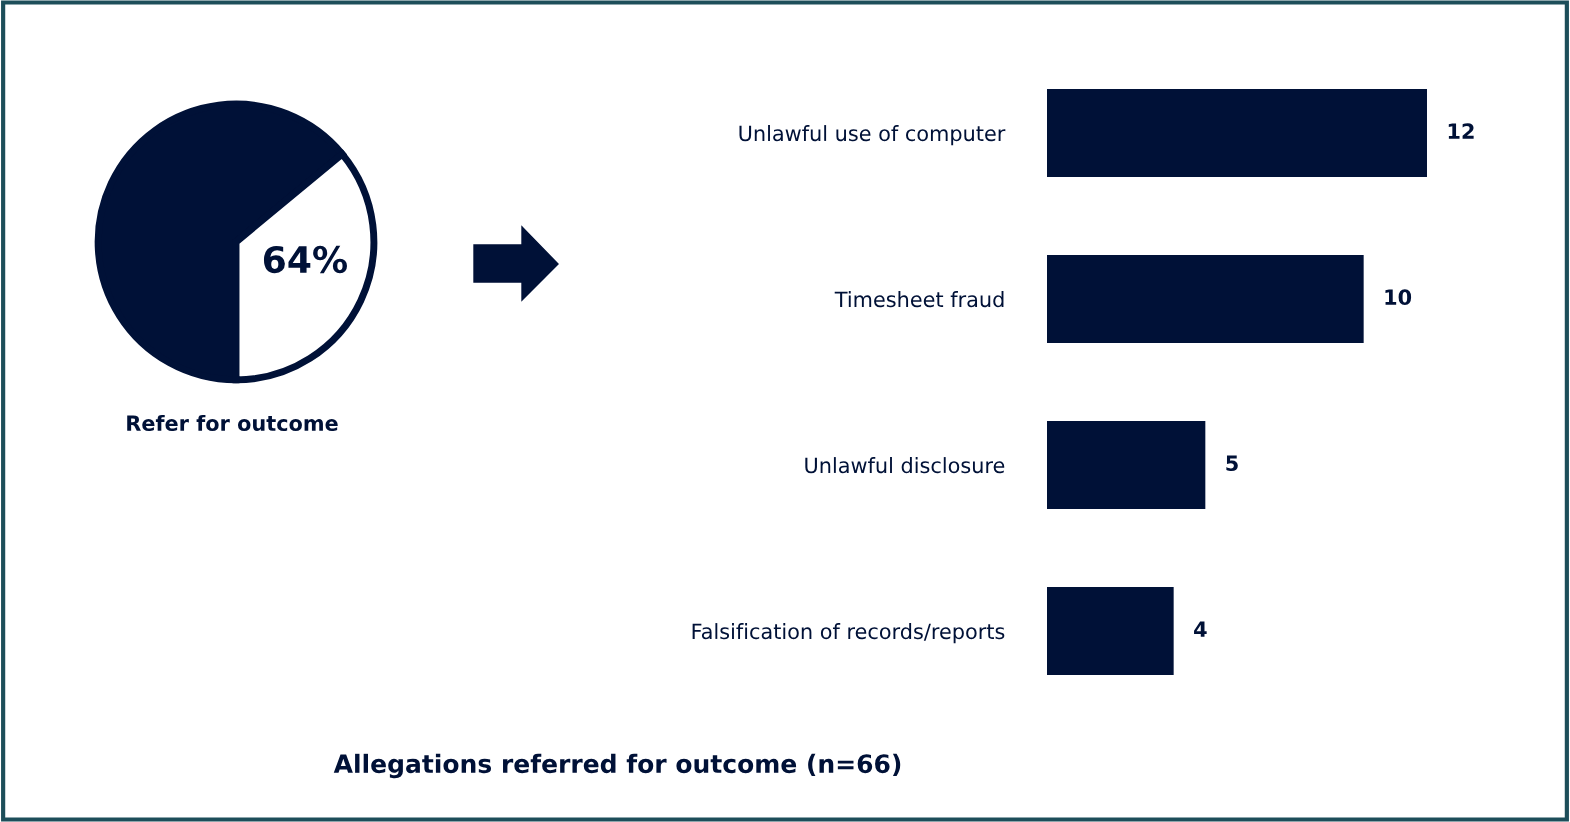 This screenshot has width=1570, height=822. Describe the element at coordinates (232, 423) in the screenshot. I see `text: Refer for outcome` at that location.